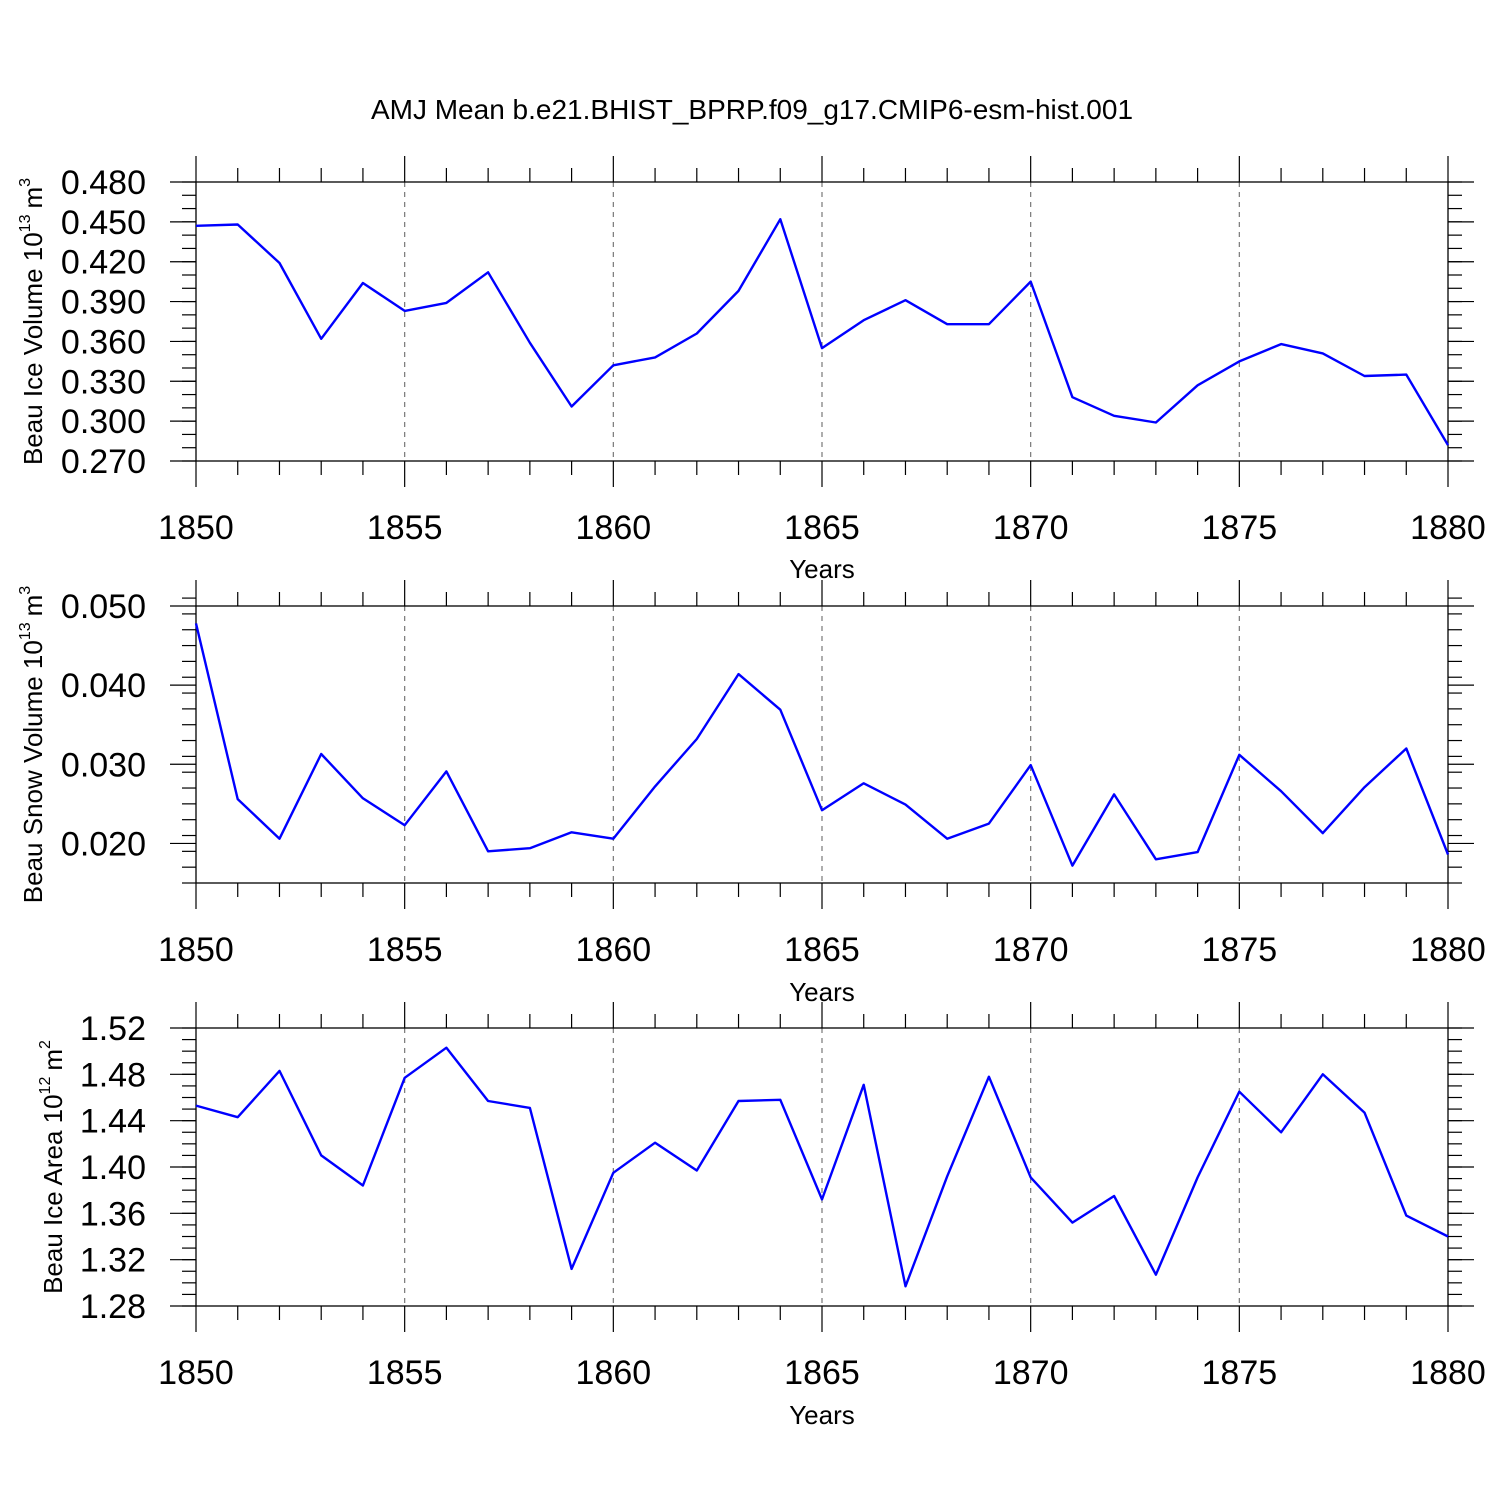 The height and width of the screenshot is (1500, 1500). I want to click on y-axis-label-unit-exponent: 2, so click(45, 1044).